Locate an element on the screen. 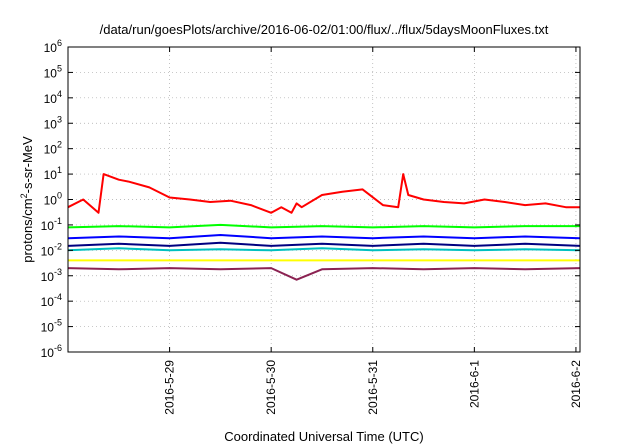 The image size is (640, 448). y-tick-label: 10⁻³ is located at coordinates (51, 275).